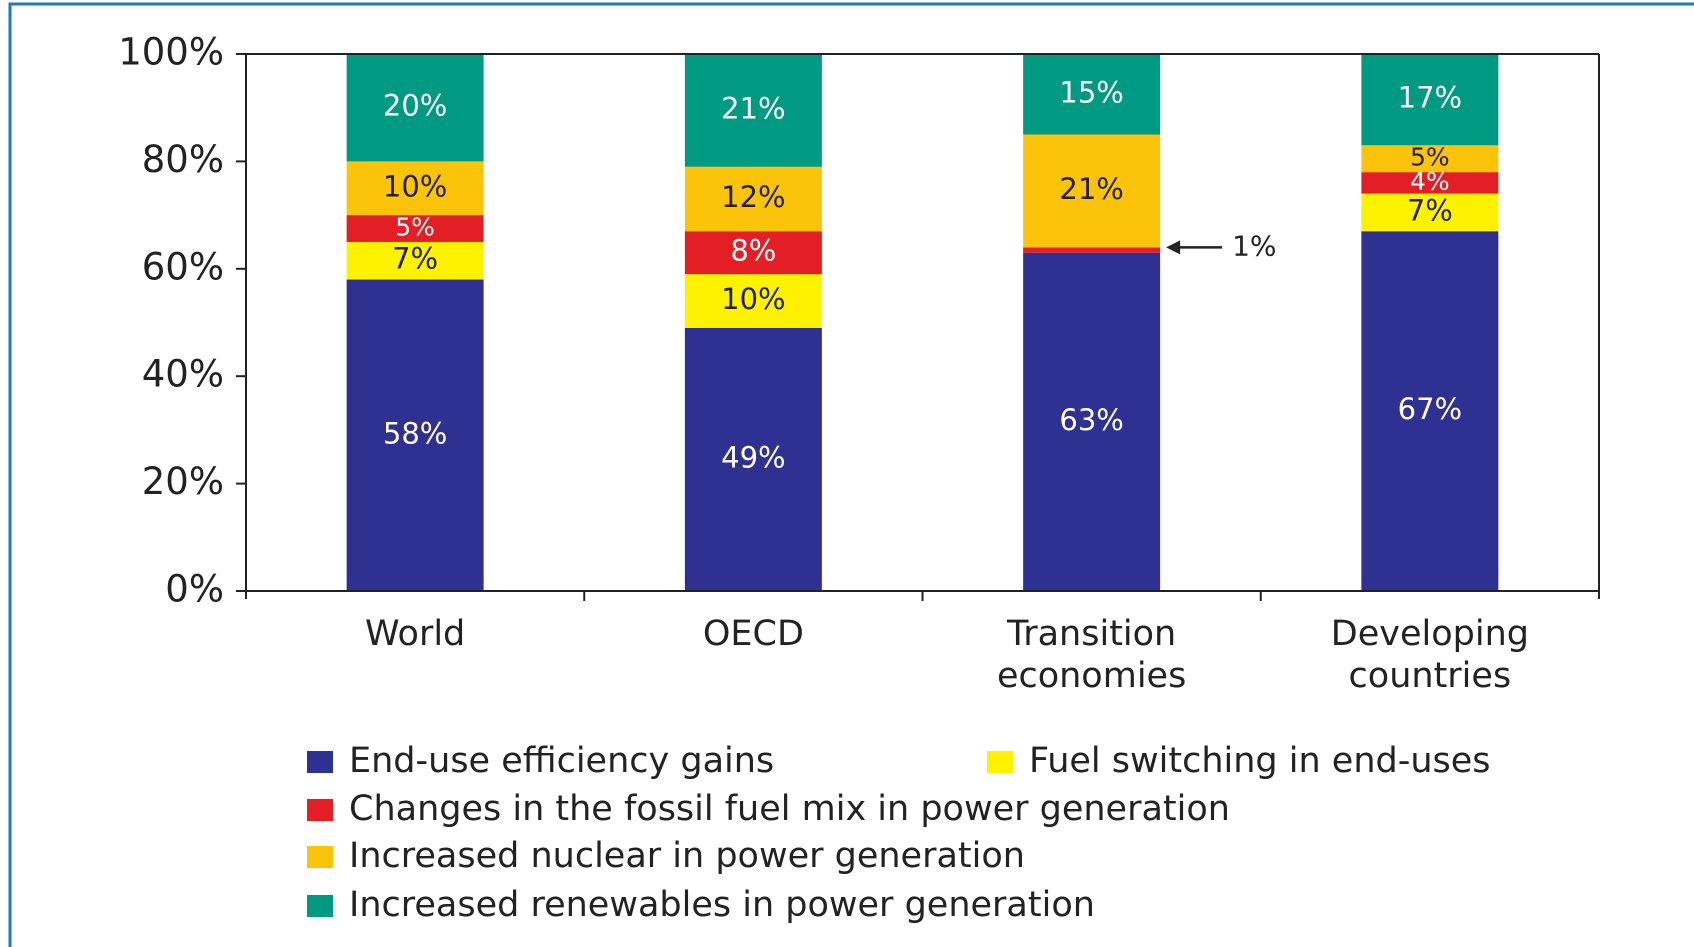  I want to click on data-label: 63%, so click(1091, 420).